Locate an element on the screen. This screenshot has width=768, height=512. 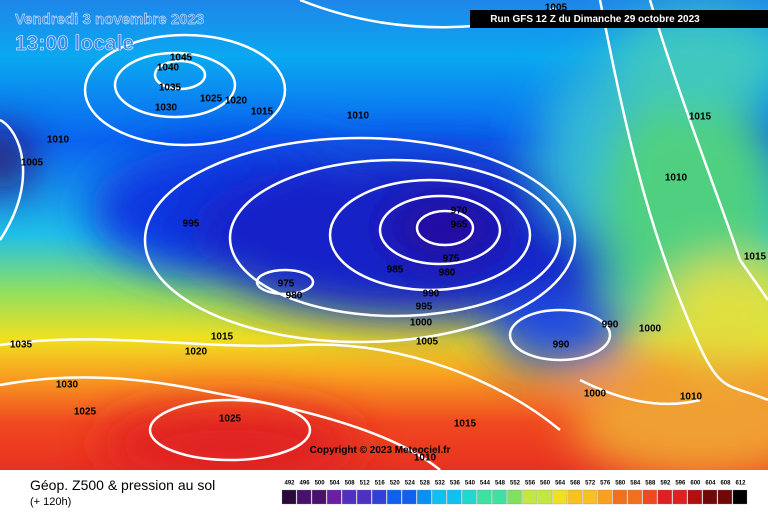
scale-label: 588 is located at coordinates (650, 484).